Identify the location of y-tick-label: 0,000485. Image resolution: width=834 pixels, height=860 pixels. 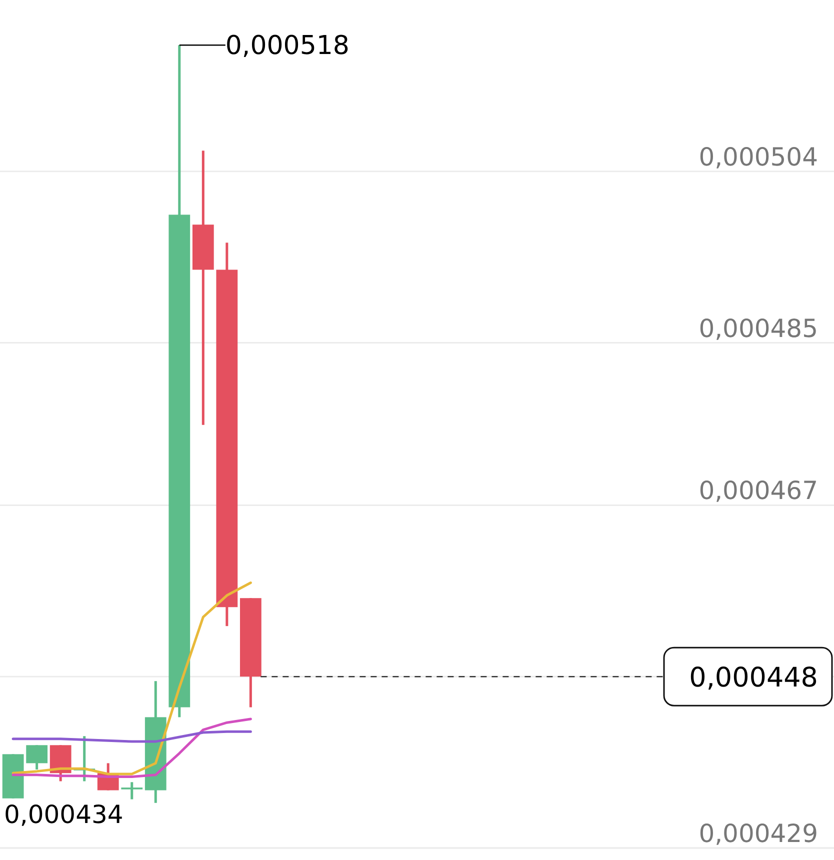
(758, 328).